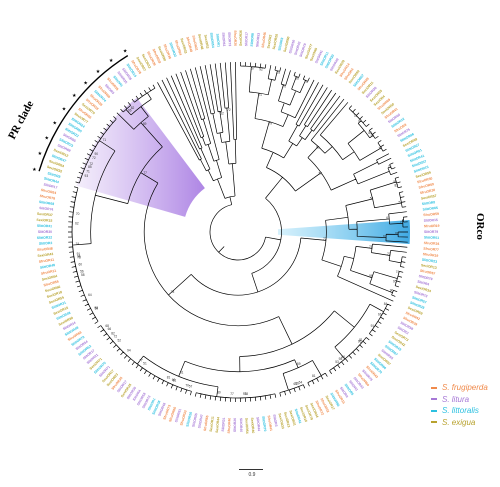 The image size is (500, 487). Describe the element at coordinates (341, 359) in the screenshot. I see `bootstrap-value: 98` at that location.